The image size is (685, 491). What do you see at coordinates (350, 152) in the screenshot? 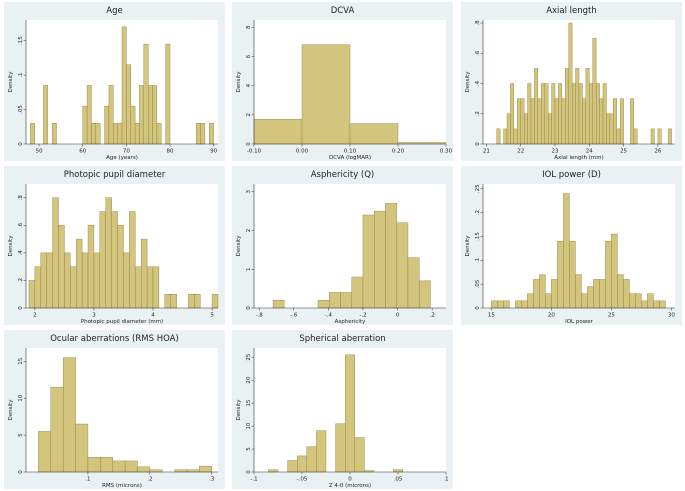
I see `x-tick-label: 0.10` at bounding box center [350, 152].